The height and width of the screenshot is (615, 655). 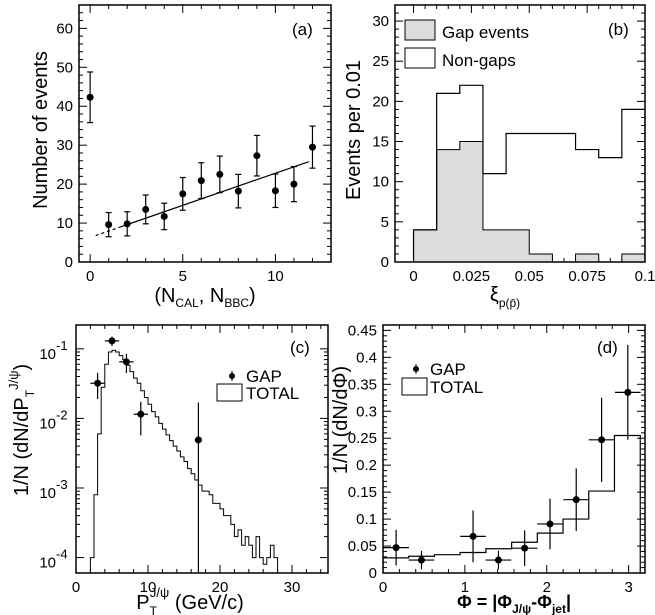 What do you see at coordinates (214, 194) in the screenshot?
I see `fit-line` at bounding box center [214, 194].